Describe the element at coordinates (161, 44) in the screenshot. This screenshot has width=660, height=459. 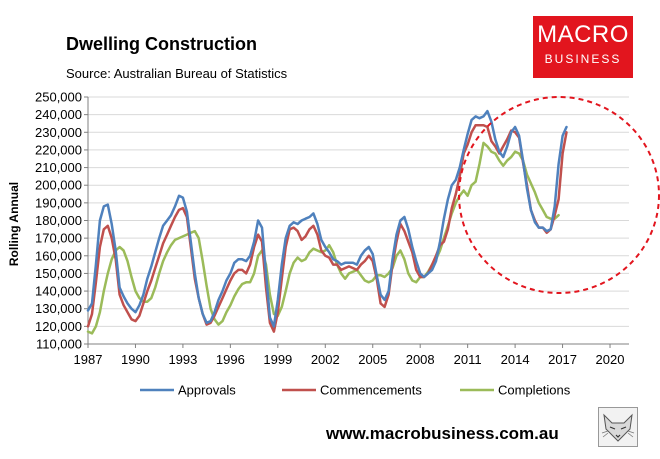
I see `chart-title: Dwelling Construction` at that location.